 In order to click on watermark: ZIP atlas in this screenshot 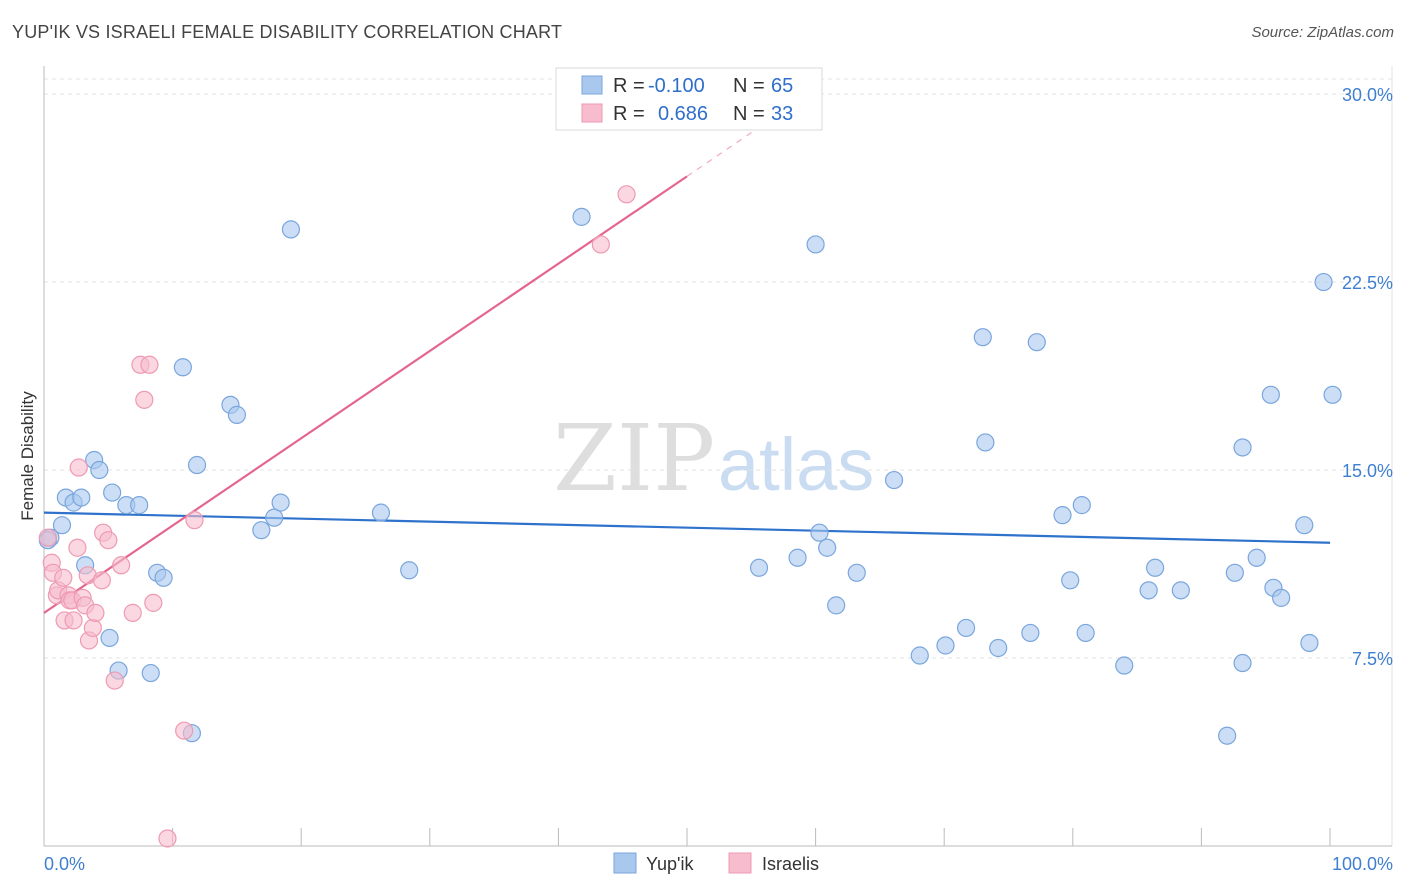, I will do `click(713, 458)`.